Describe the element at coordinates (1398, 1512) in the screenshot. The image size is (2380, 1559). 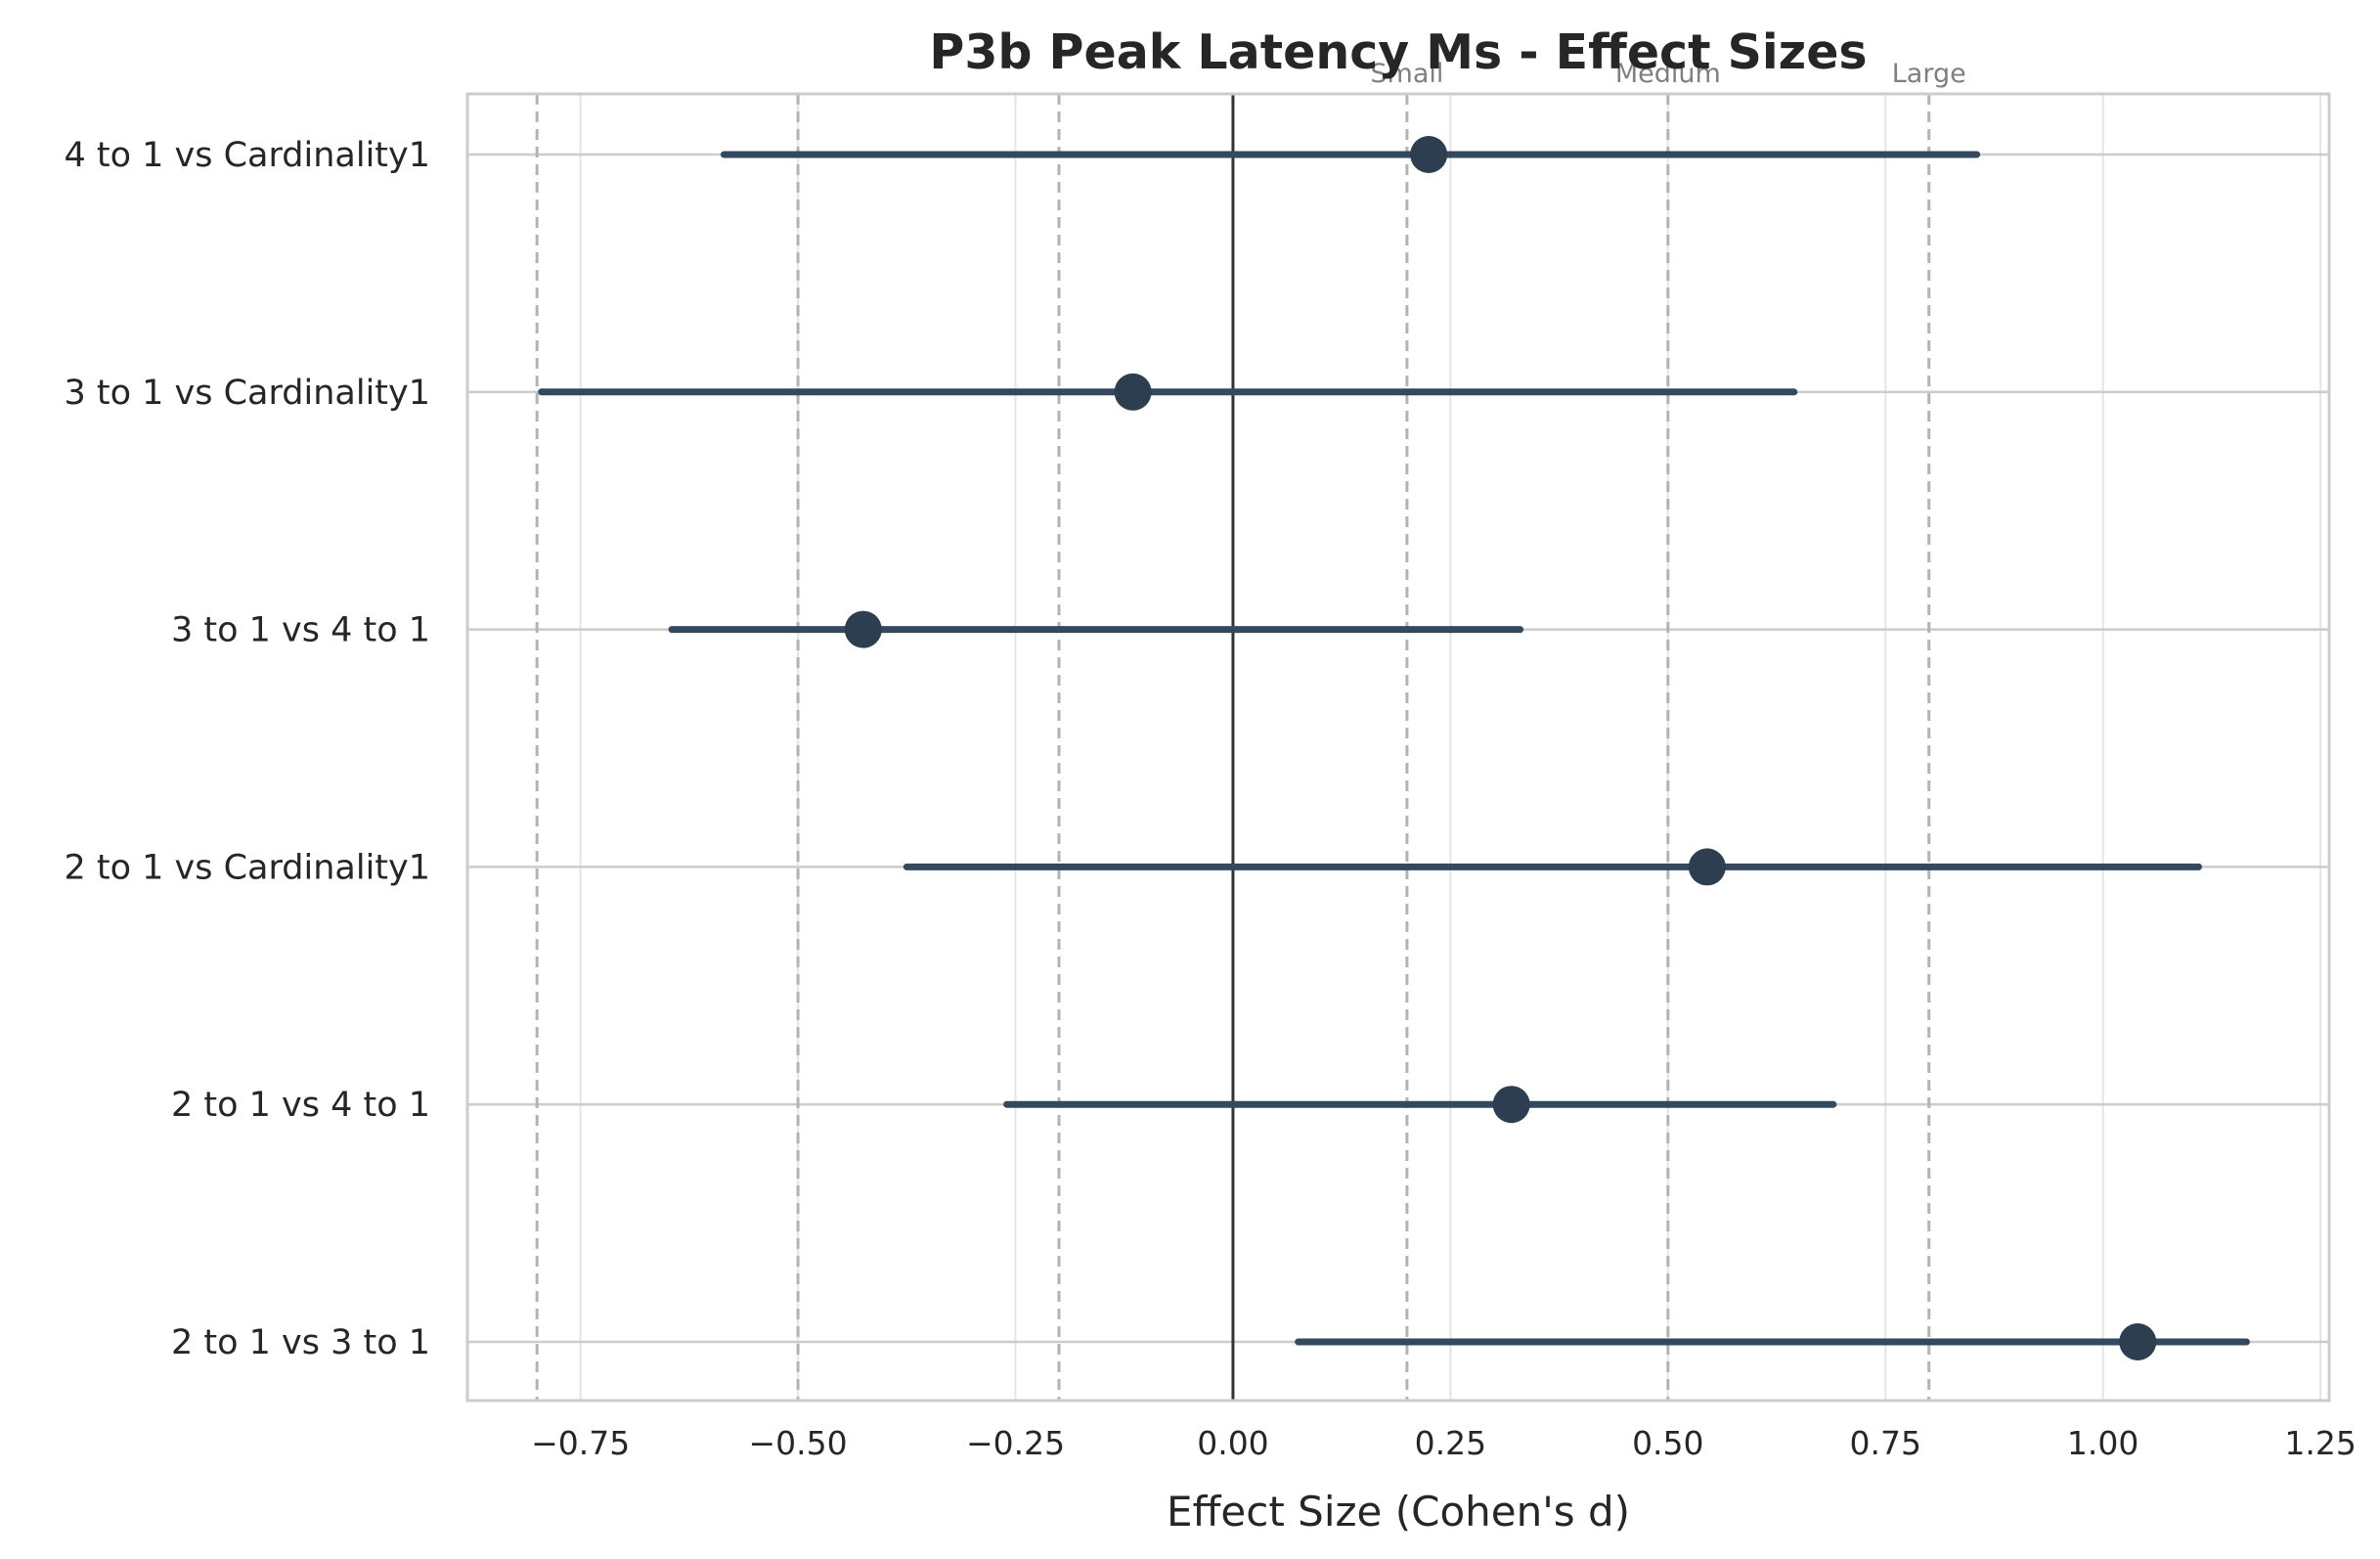
I see `x-axis-title: Effect Size (Cohen's d)` at that location.